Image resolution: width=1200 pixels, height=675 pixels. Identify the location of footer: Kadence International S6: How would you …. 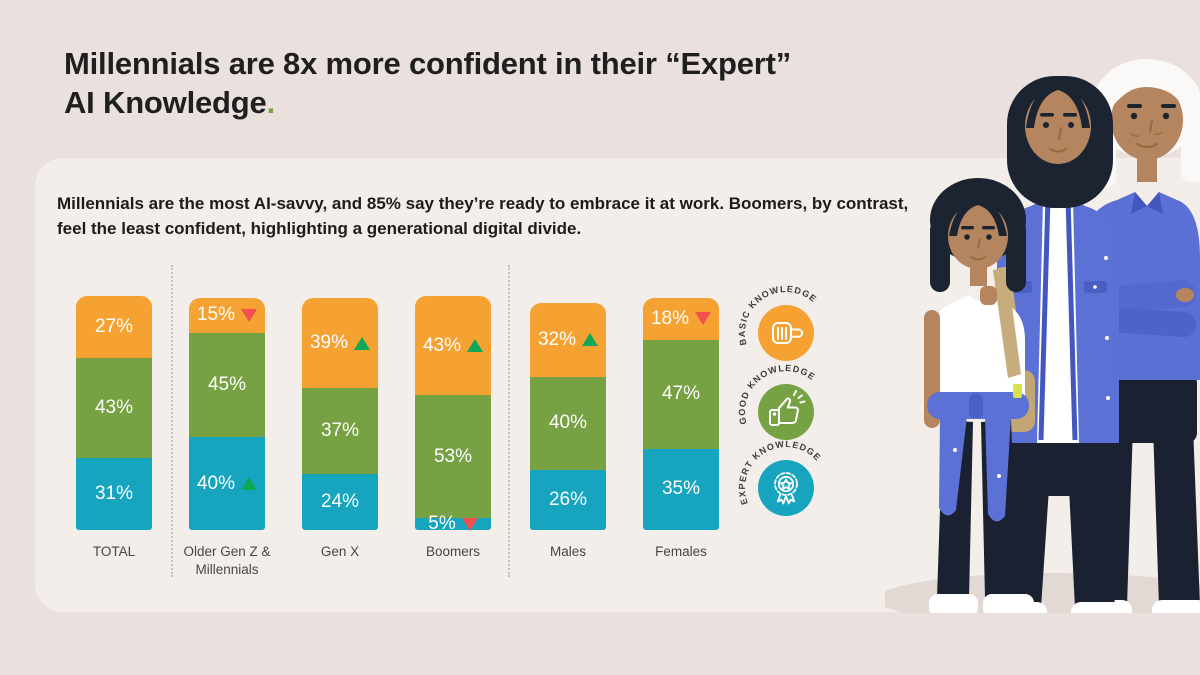
(600, 643).